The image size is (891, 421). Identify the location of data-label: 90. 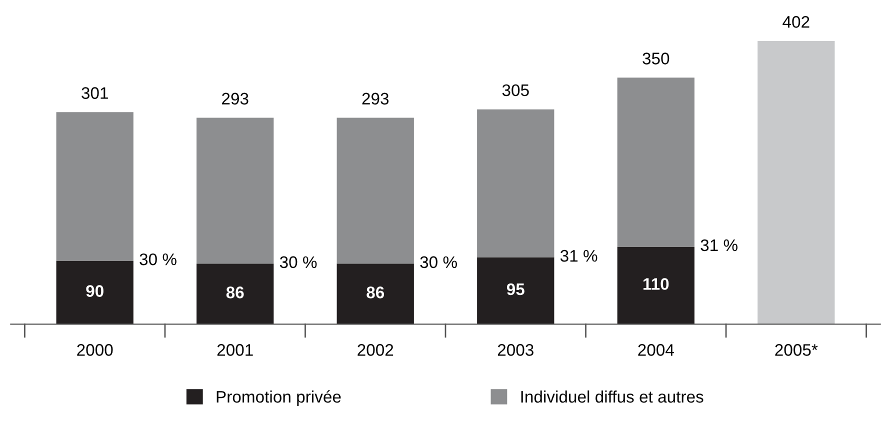
(95, 291).